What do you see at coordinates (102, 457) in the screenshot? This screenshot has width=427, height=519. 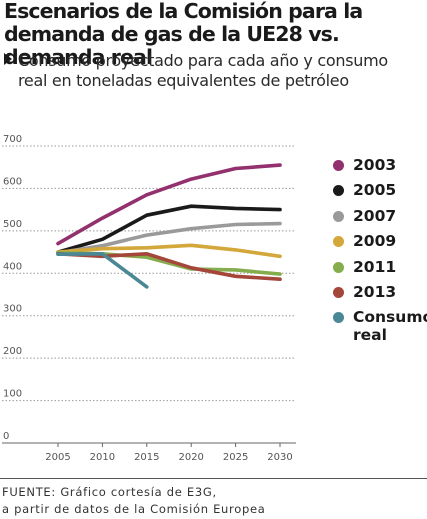 I see `x-tick-label: 2010` at bounding box center [102, 457].